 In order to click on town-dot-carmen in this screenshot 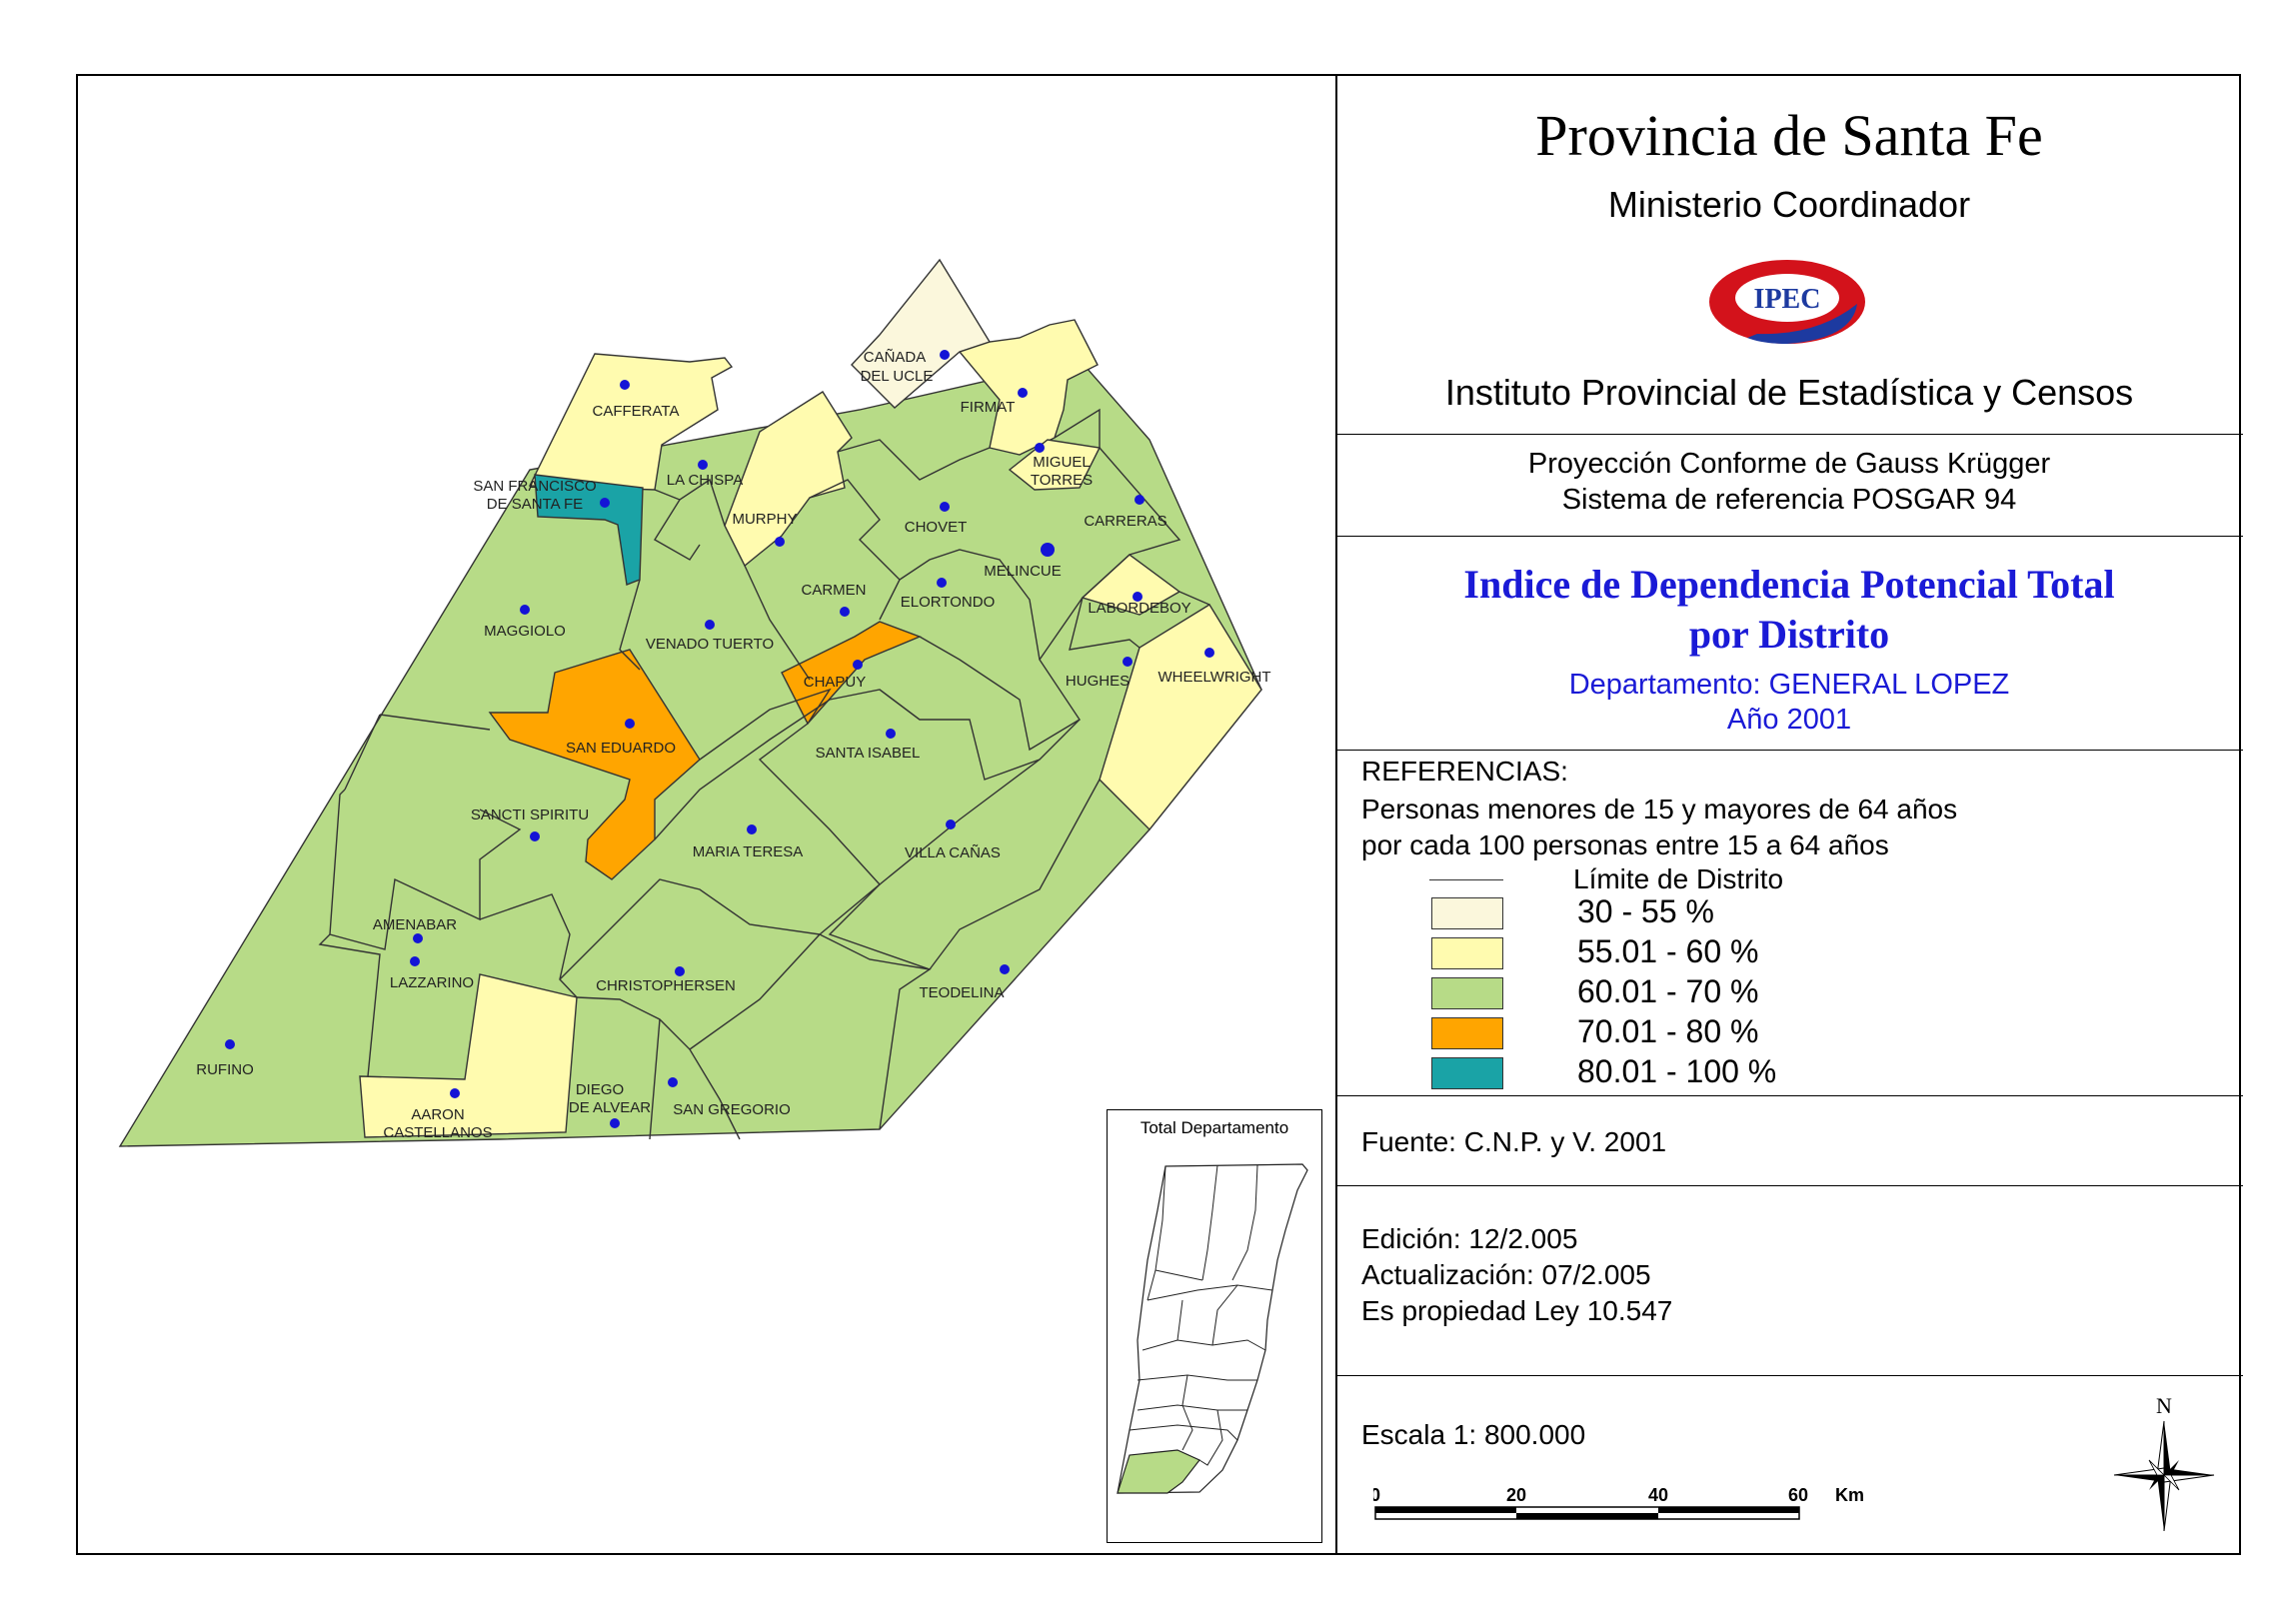, I will do `click(845, 612)`.